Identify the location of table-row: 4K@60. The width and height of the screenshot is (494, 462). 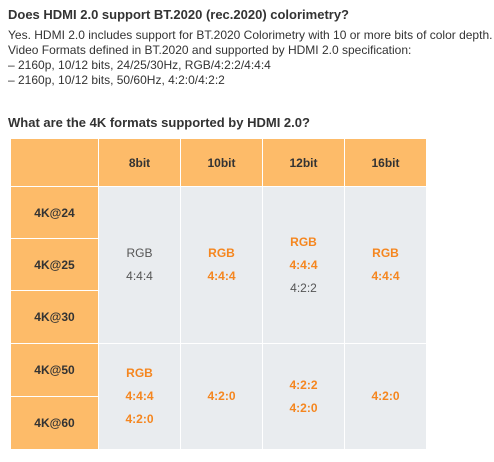
(218, 423).